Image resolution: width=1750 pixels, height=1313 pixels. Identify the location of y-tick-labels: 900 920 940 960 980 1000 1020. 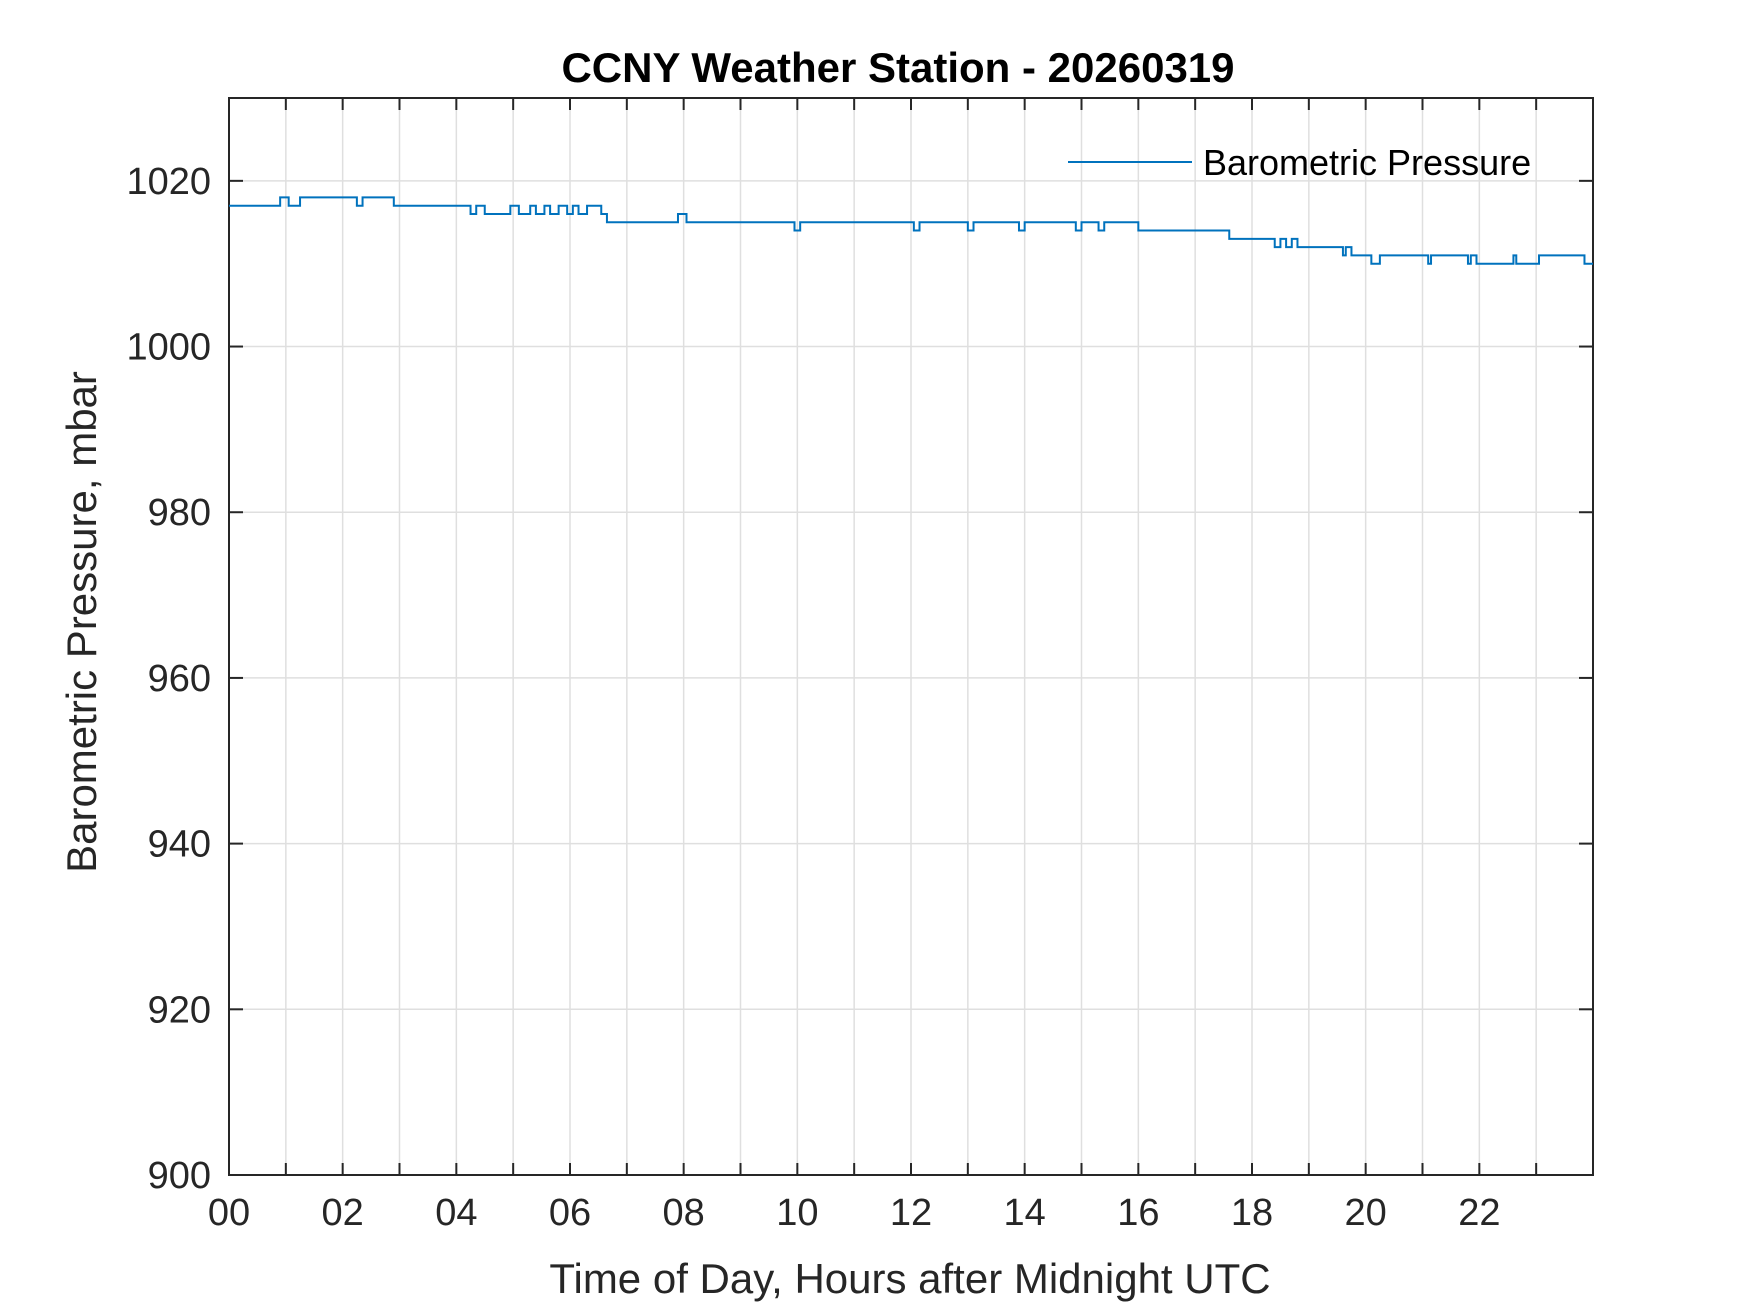
(168, 679).